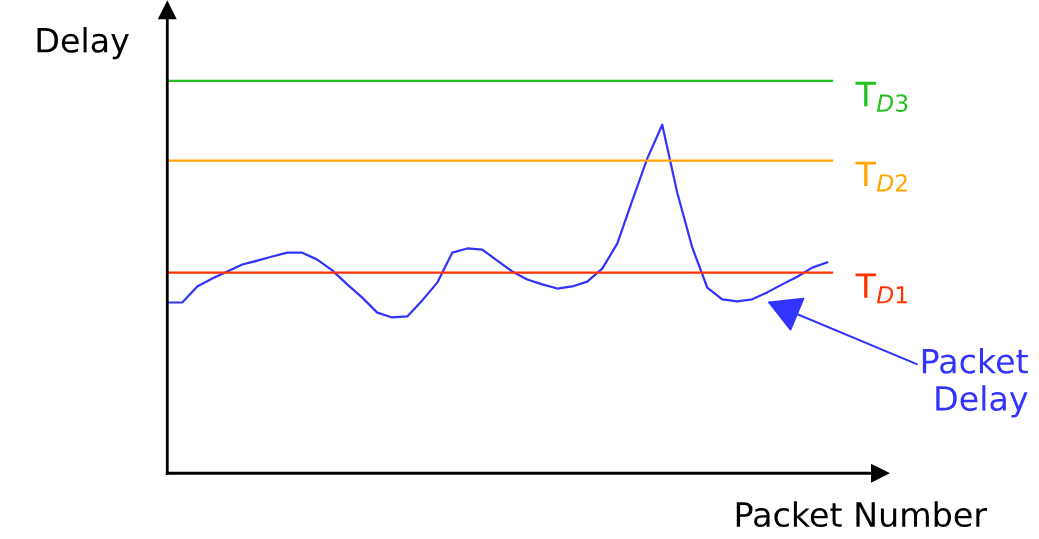 The image size is (1039, 539). I want to click on ref-line-label: T$_{D3}$, so click(881, 96).